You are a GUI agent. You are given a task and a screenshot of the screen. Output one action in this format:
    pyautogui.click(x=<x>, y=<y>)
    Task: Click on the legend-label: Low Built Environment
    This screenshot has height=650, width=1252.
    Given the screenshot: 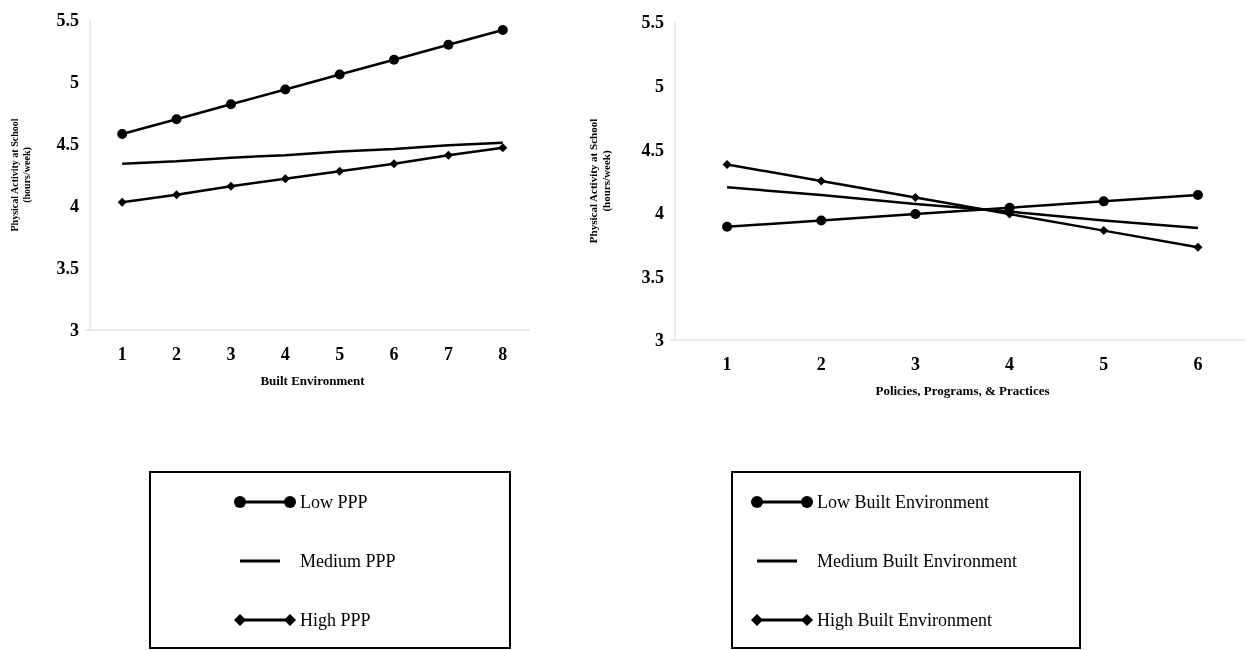 What is the action you would take?
    pyautogui.click(x=903, y=502)
    